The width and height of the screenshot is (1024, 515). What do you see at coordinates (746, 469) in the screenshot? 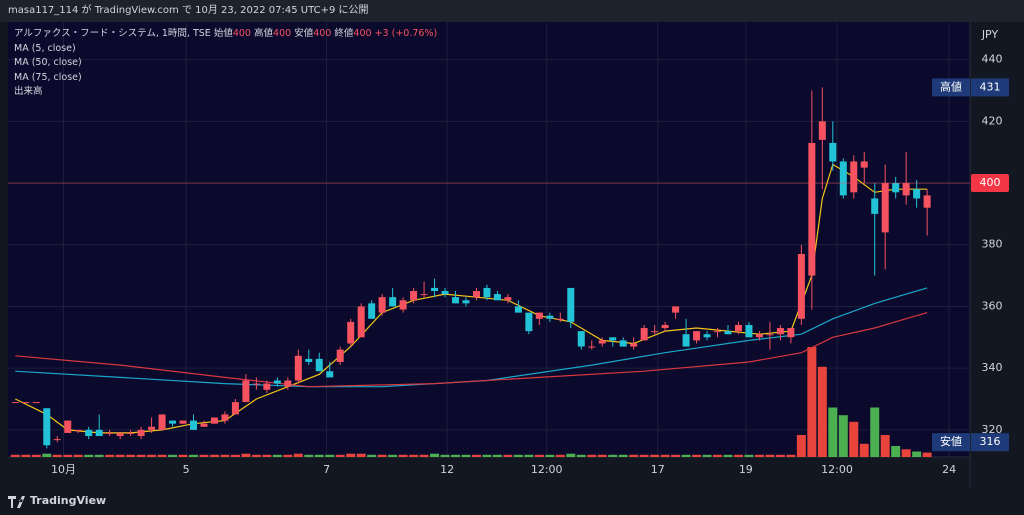
I see `x-tick-label: 19` at bounding box center [746, 469].